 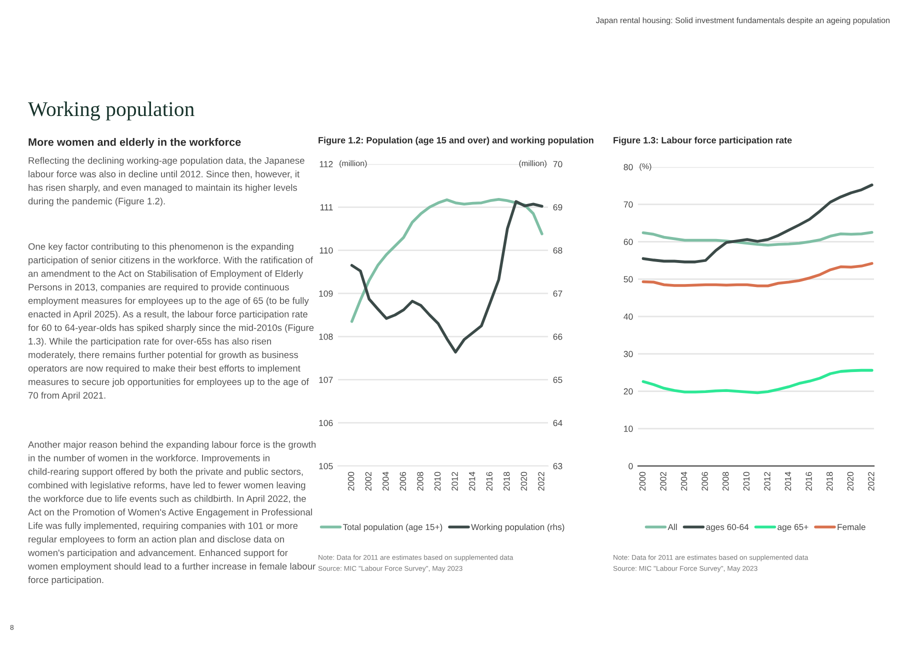 What do you see at coordinates (326, 207) in the screenshot?
I see `y-tick-label: 111` at bounding box center [326, 207].